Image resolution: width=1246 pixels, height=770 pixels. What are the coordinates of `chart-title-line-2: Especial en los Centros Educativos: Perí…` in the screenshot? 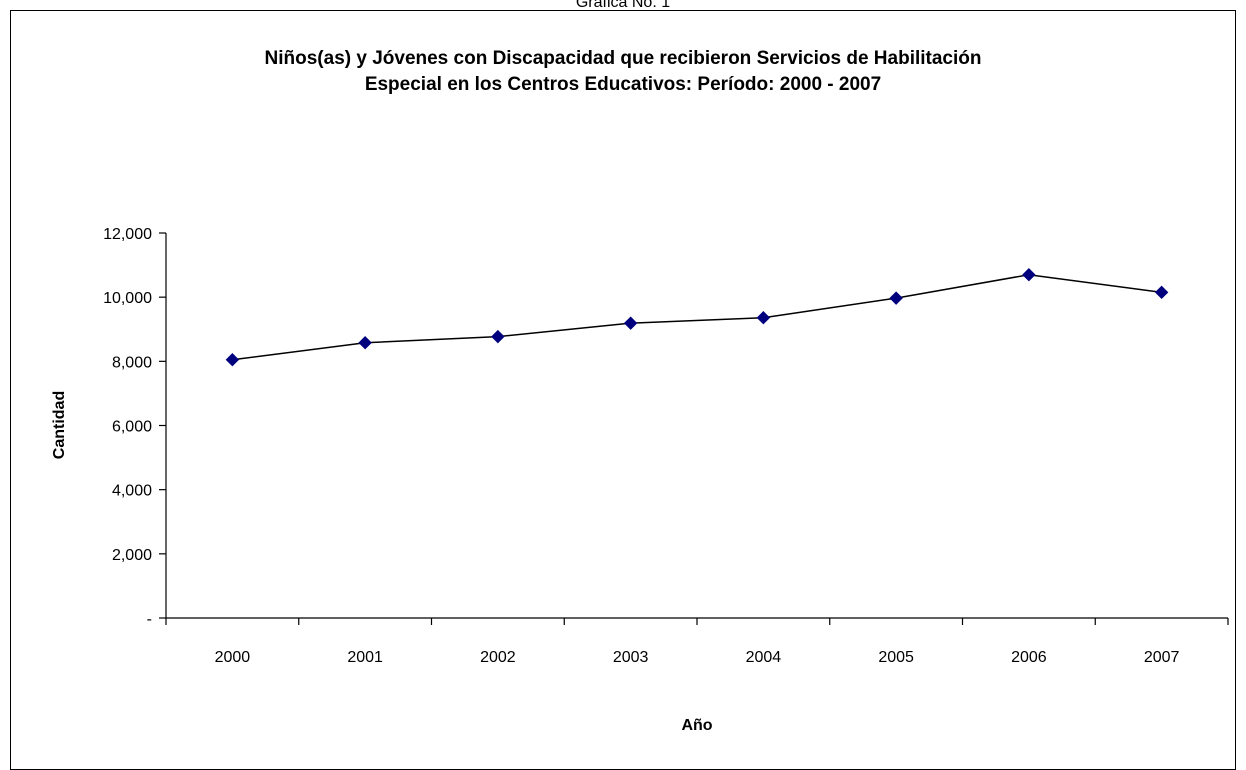 It's located at (623, 84).